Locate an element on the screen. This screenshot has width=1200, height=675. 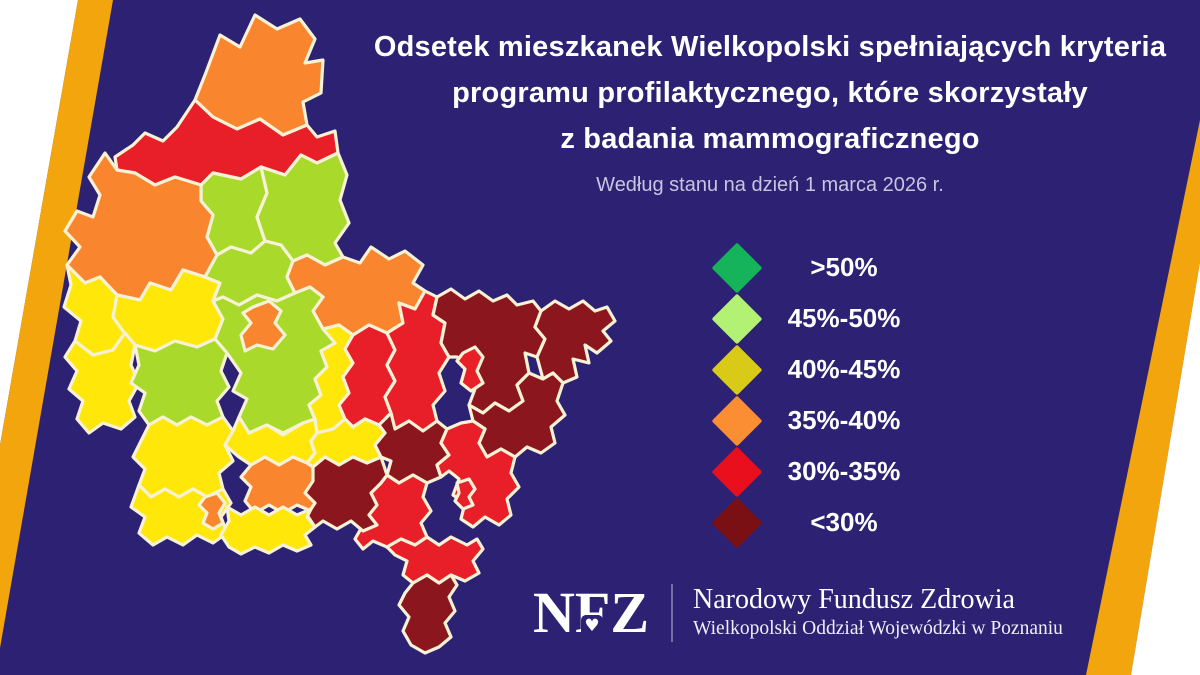
legend-row: 35%-40% is located at coordinates (806, 420).